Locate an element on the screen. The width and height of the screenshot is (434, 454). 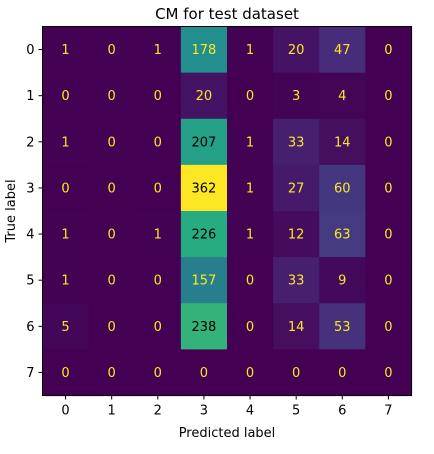
y-tick-label-0: 0 is located at coordinates (30, 50).